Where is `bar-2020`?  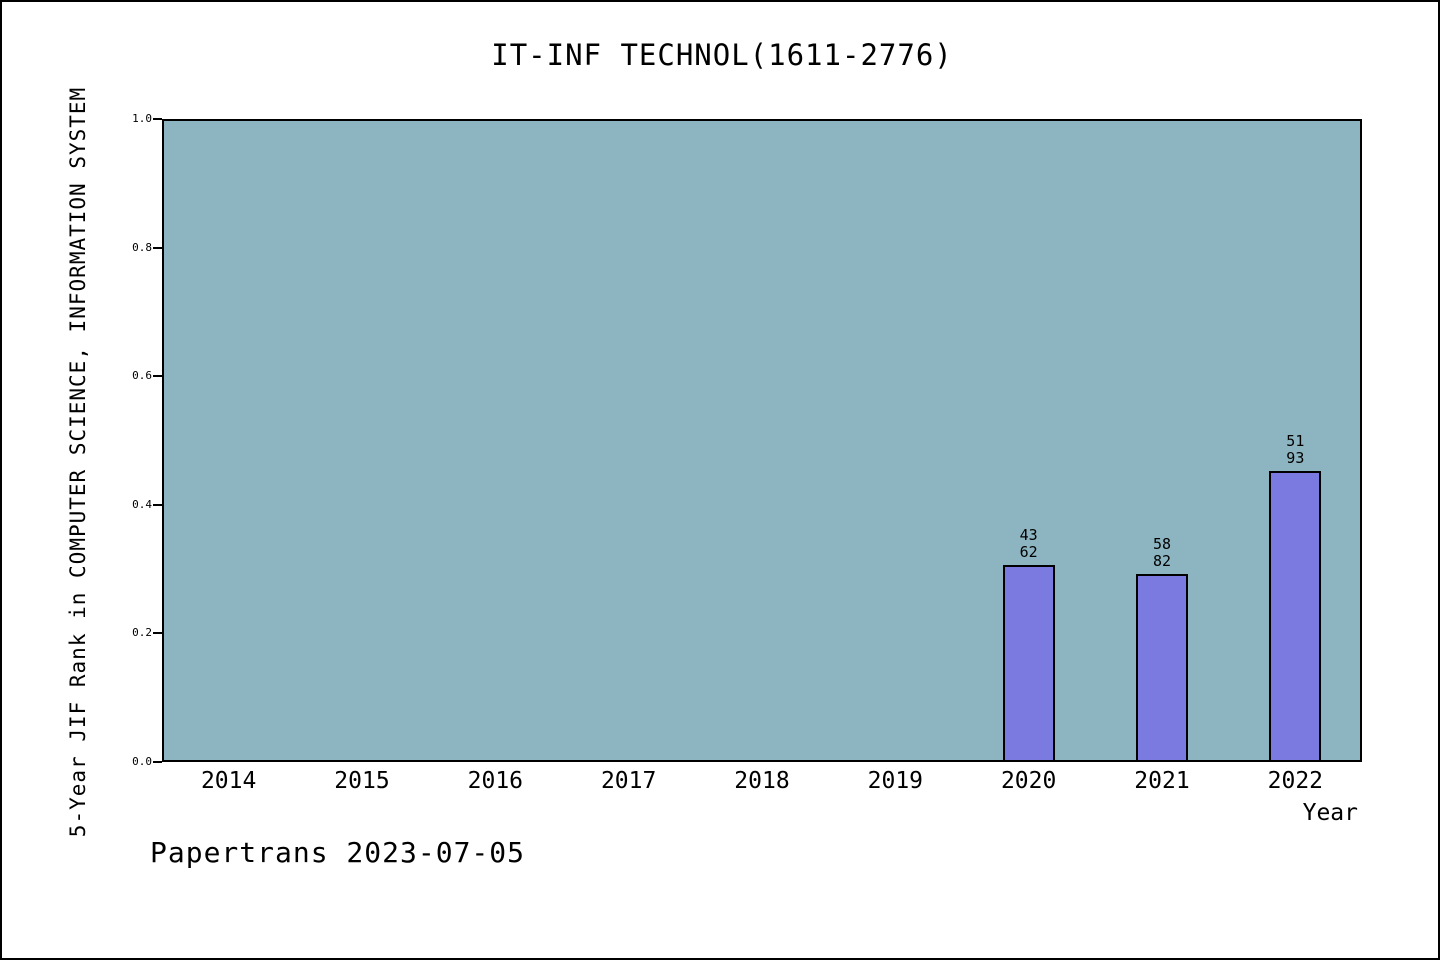
bar-2020 is located at coordinates (1028, 663).